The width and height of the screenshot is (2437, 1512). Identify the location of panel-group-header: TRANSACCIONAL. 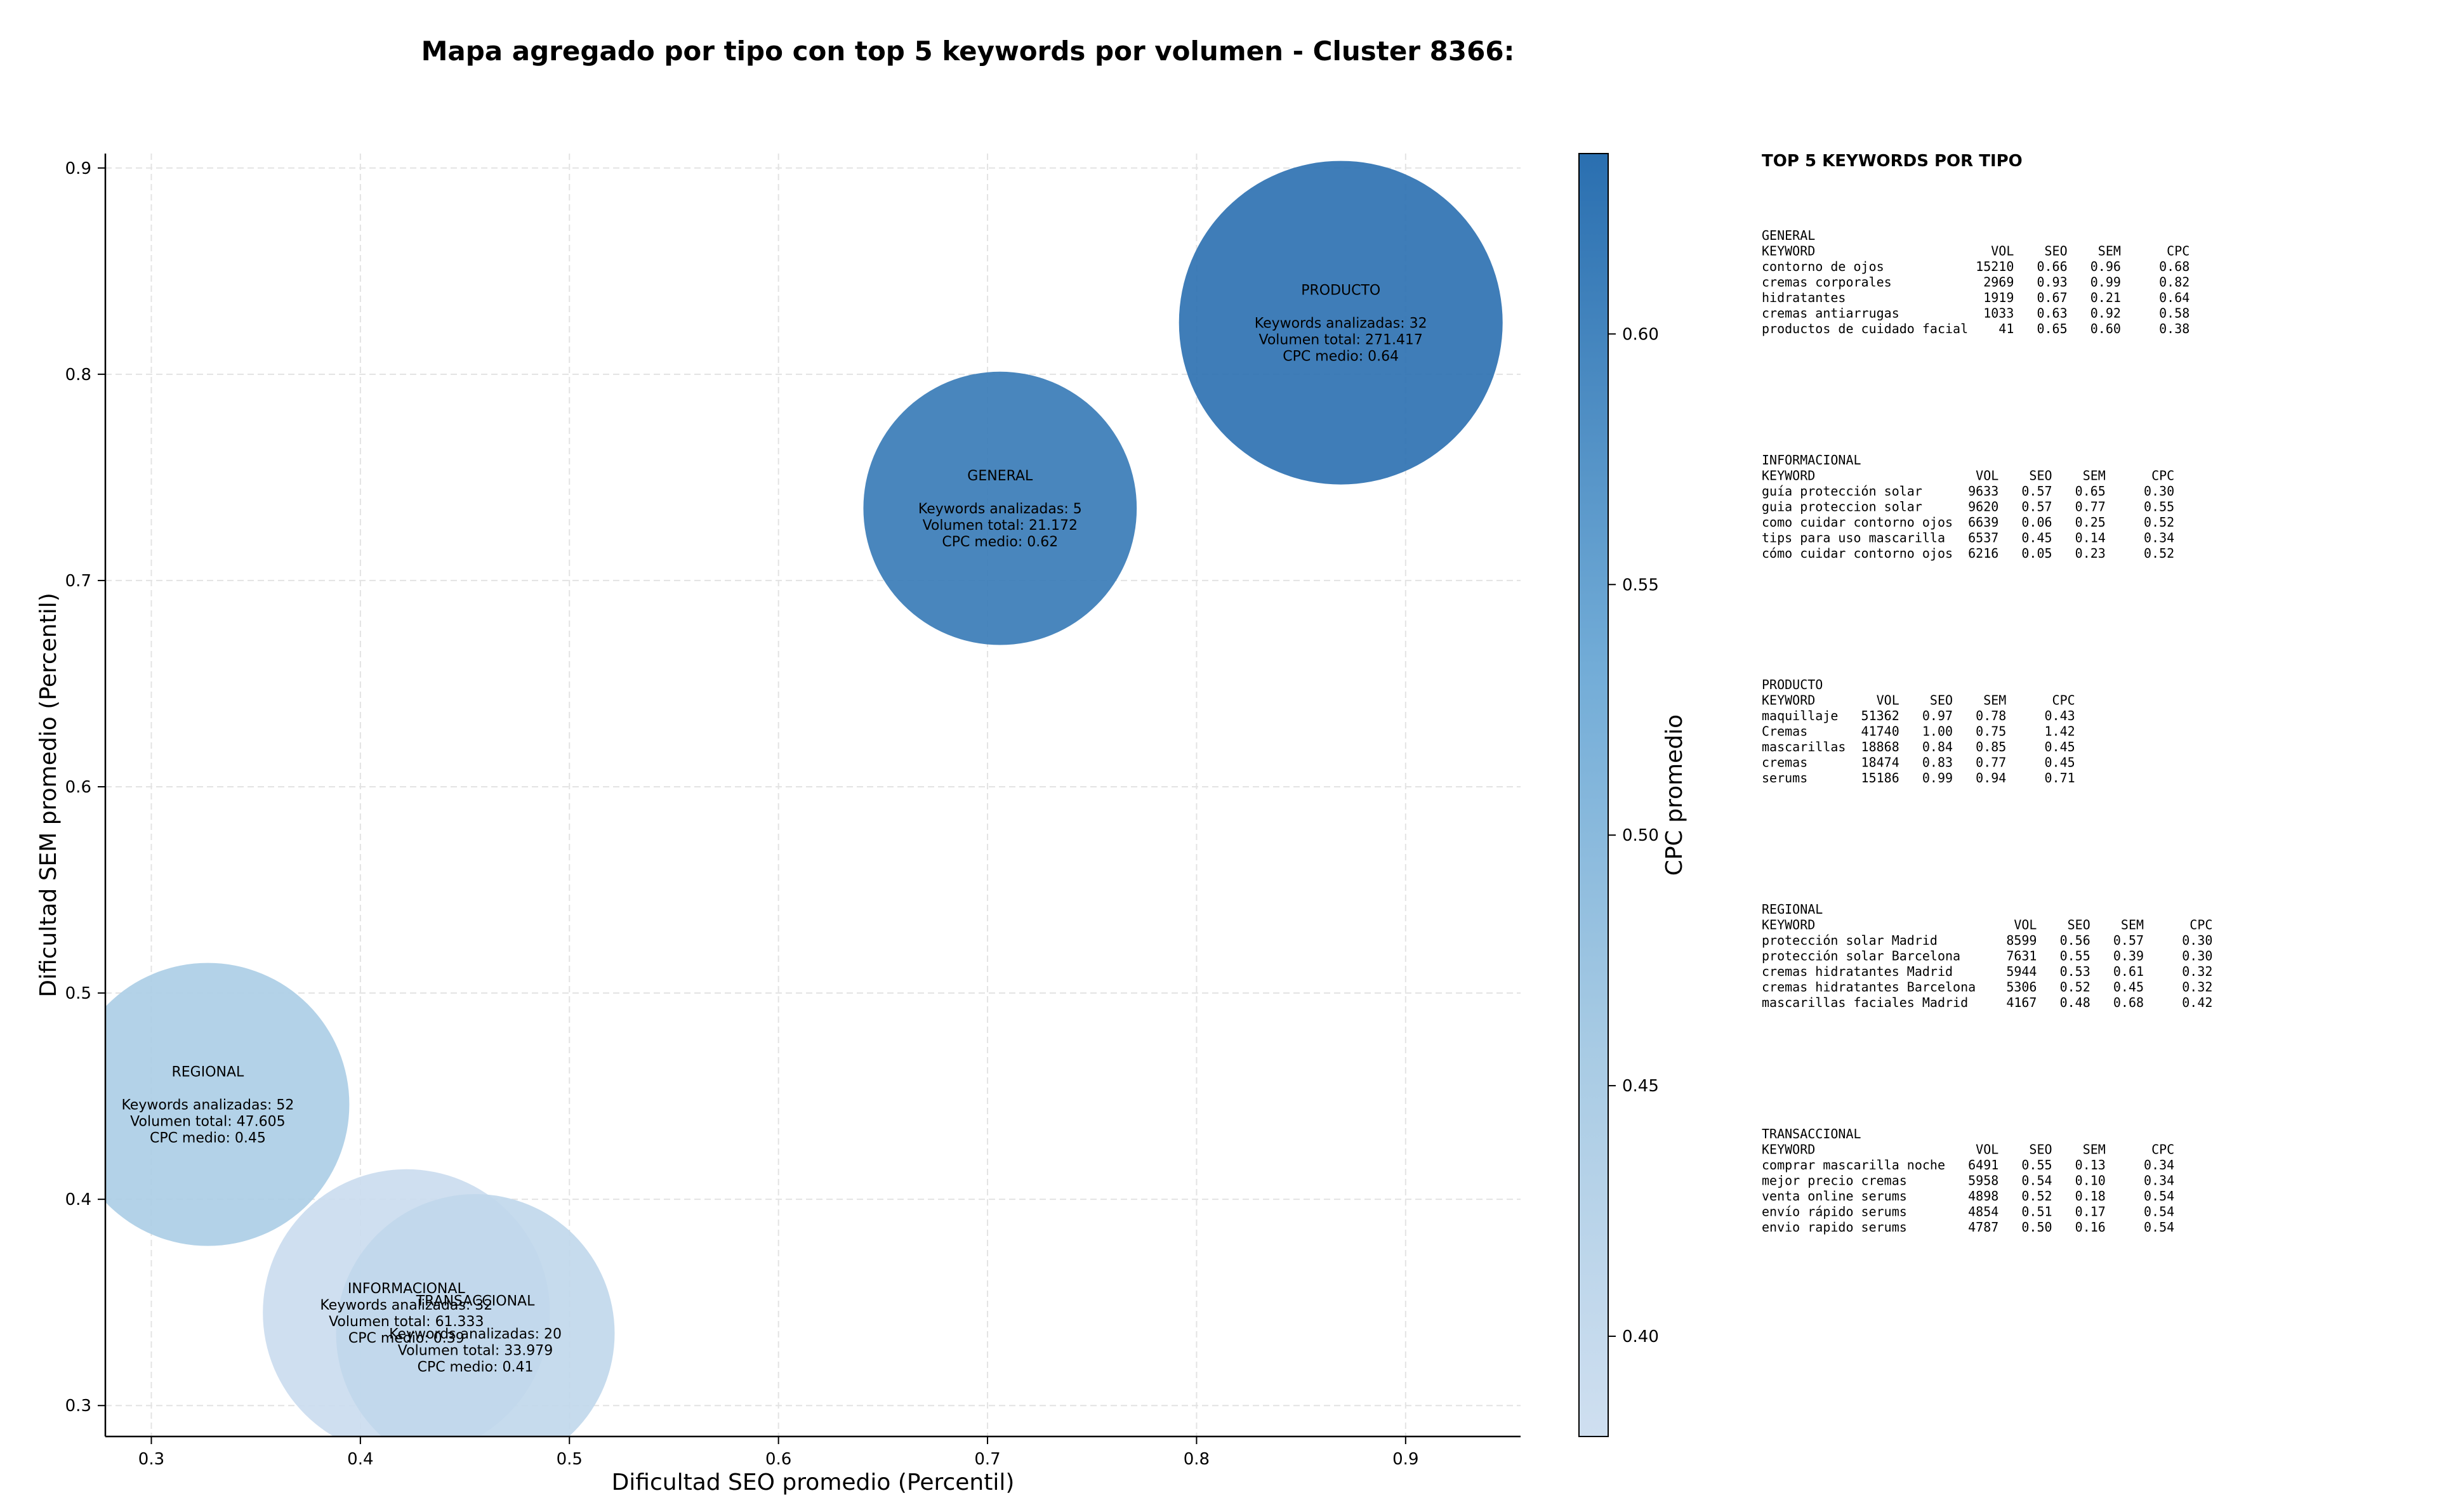
(1811, 1134).